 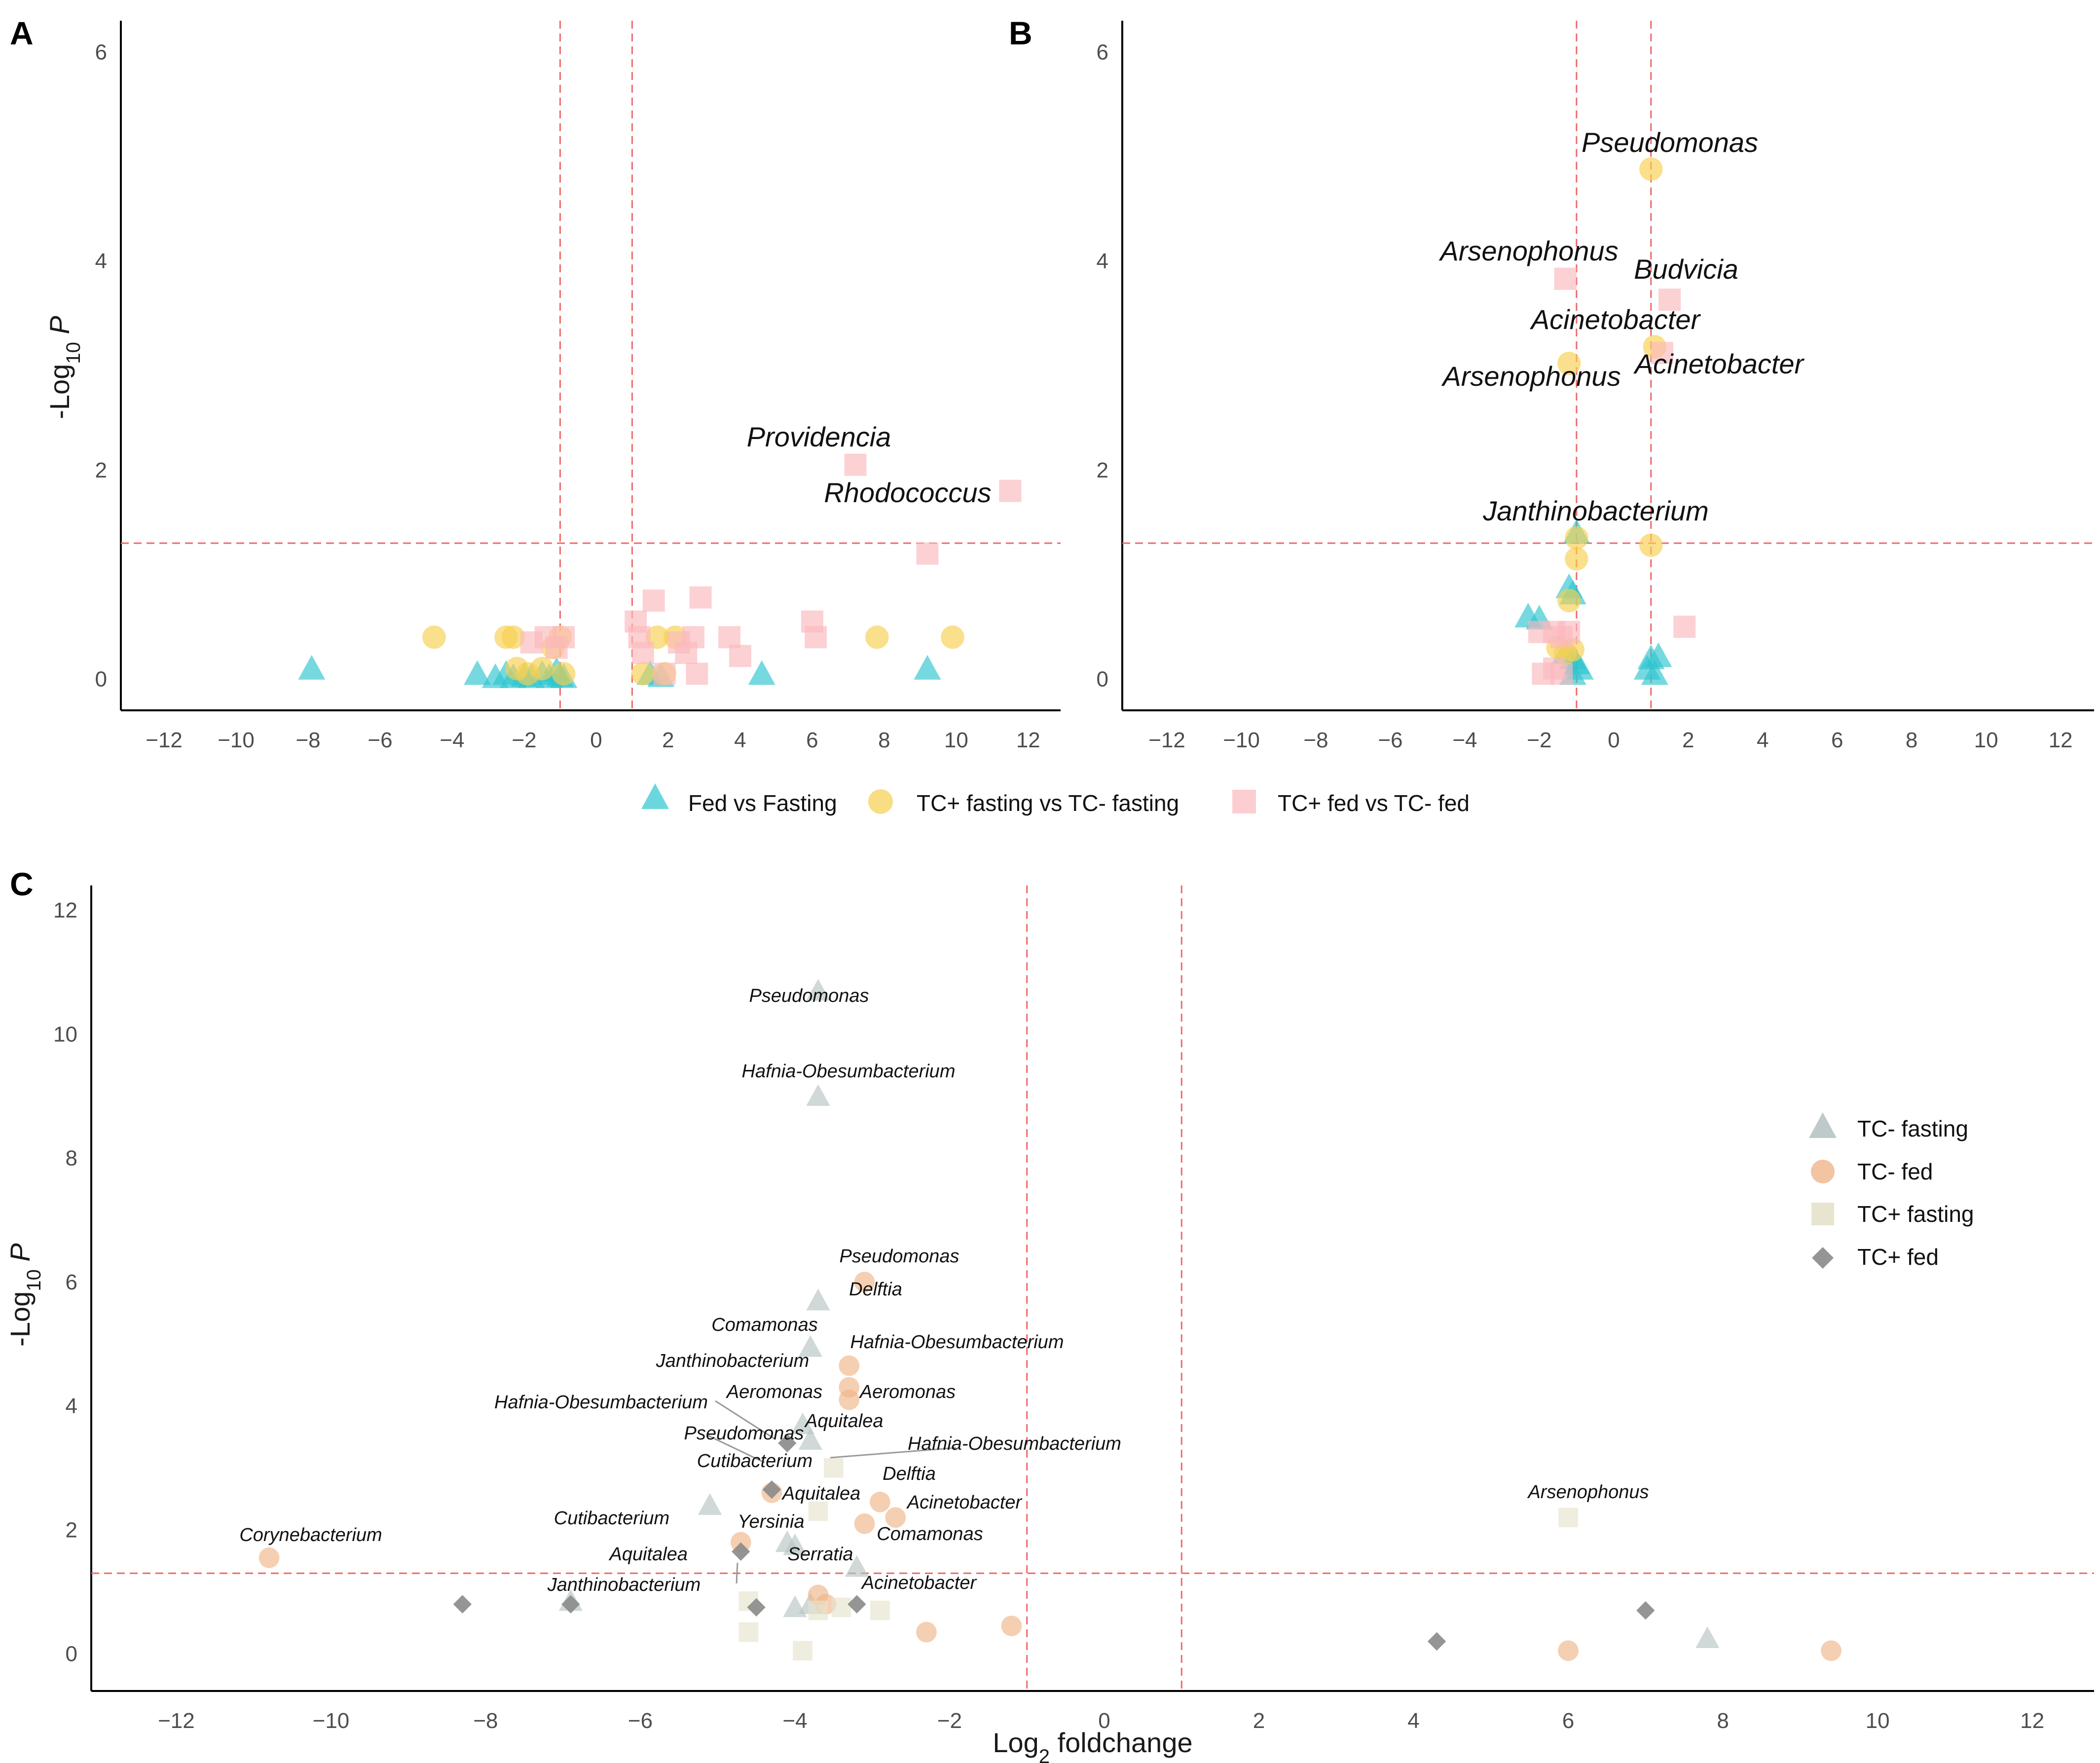 What do you see at coordinates (71, 1530) in the screenshot?
I see `panel-c-y-tick-label: 2` at bounding box center [71, 1530].